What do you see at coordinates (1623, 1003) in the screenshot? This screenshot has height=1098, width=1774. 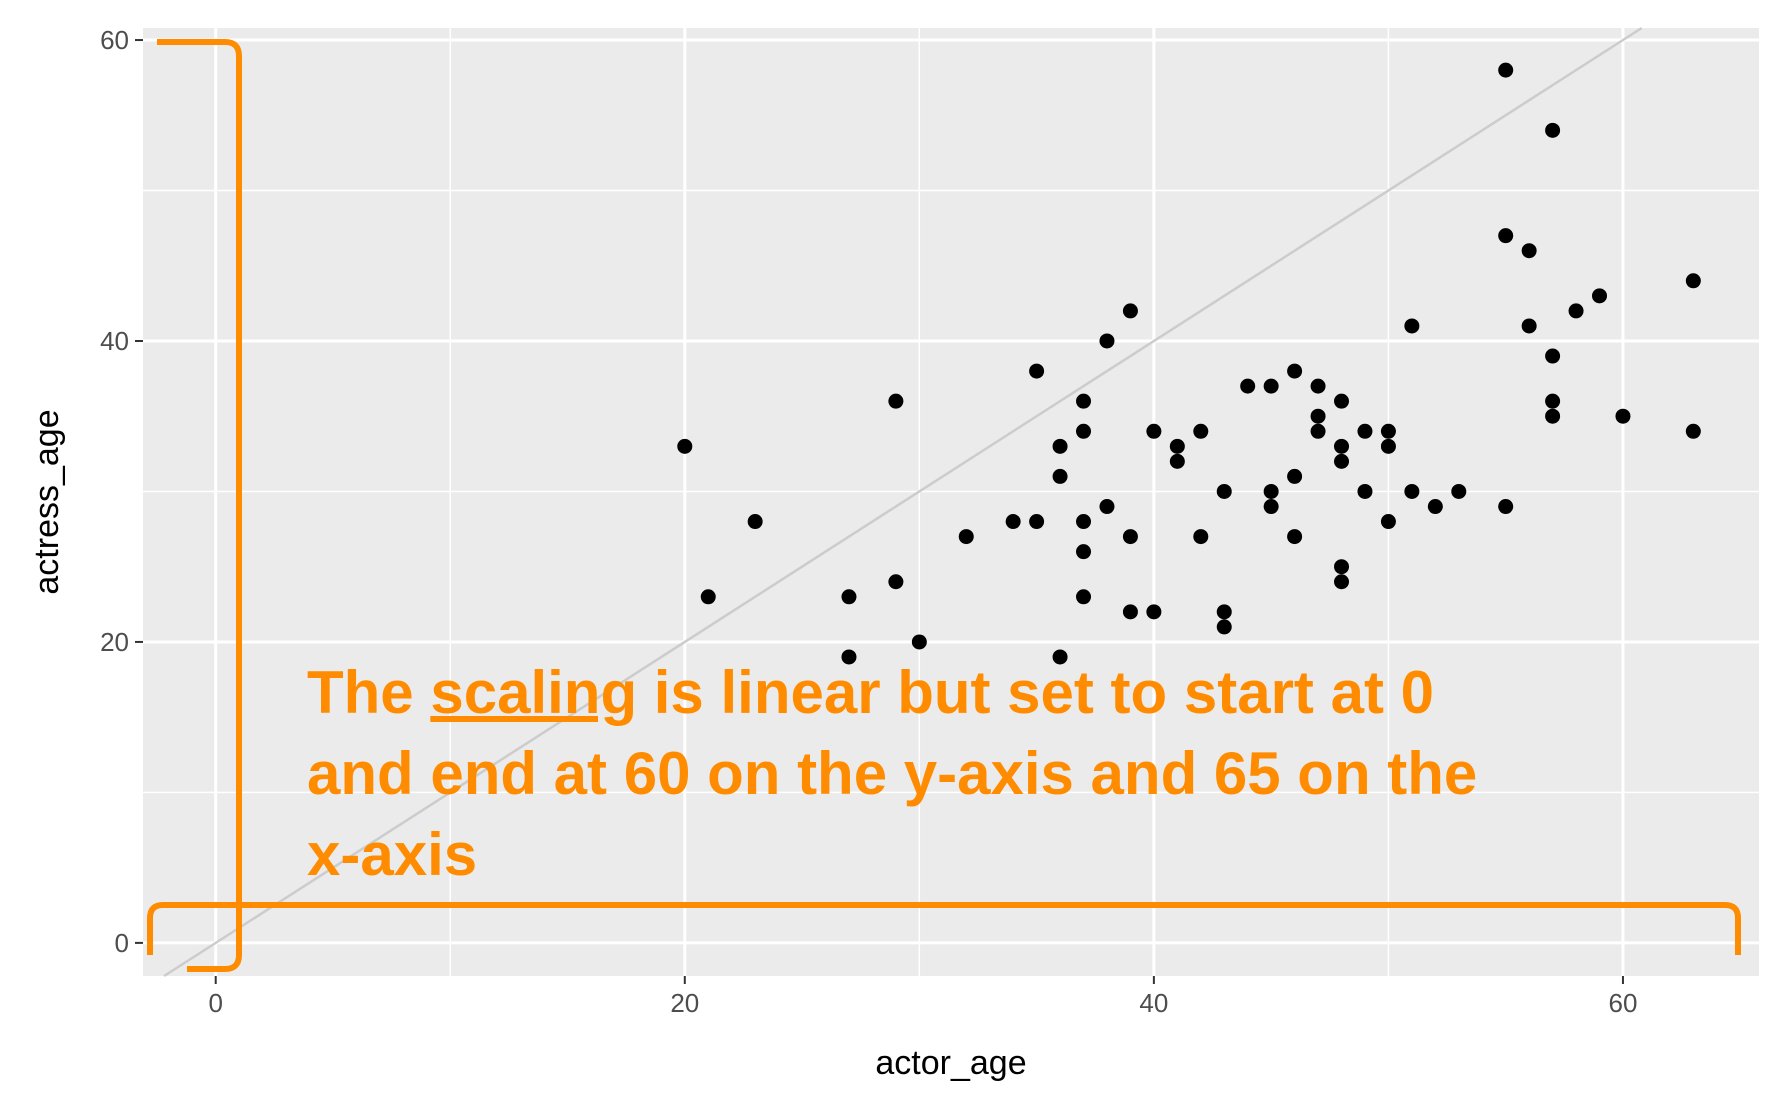 I see `x-tick-label: 60` at bounding box center [1623, 1003].